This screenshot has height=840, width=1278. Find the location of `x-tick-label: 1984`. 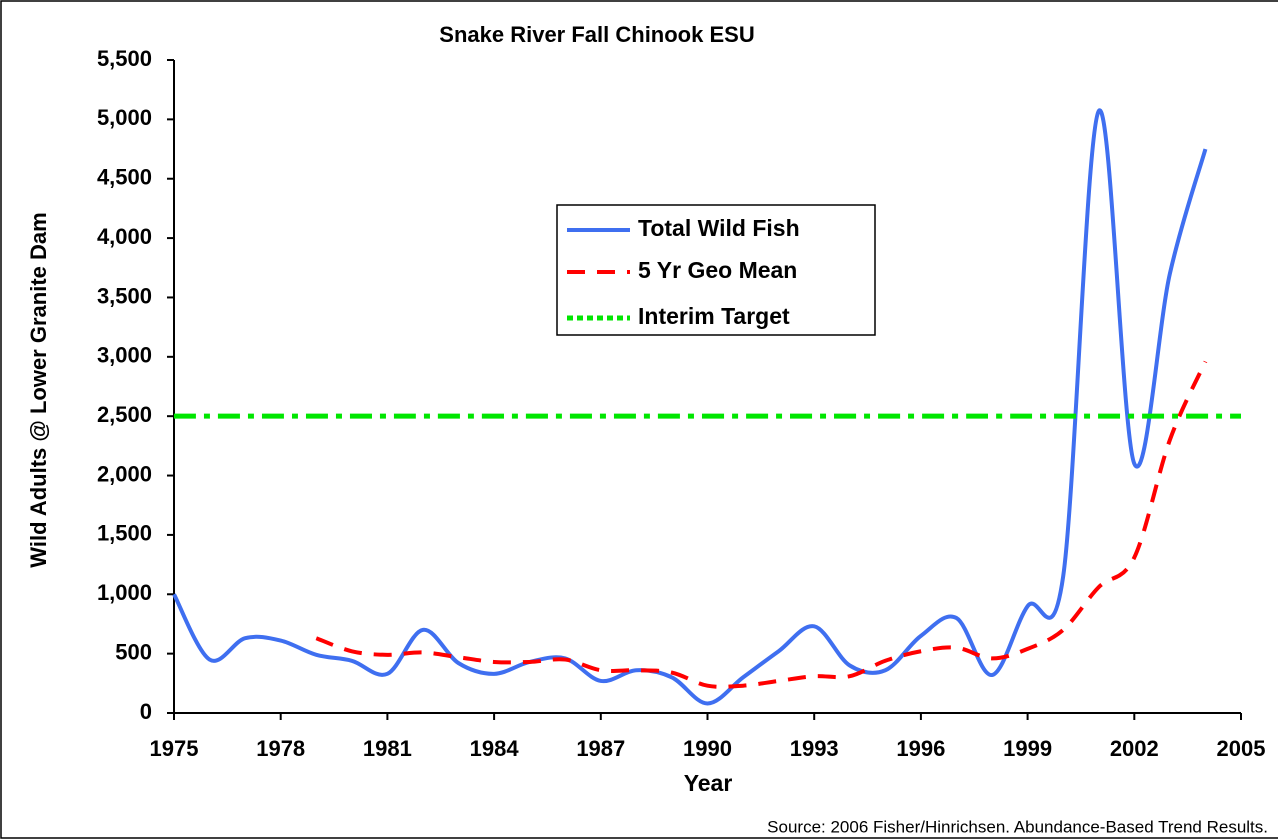

x-tick-label: 1984 is located at coordinates (495, 748).